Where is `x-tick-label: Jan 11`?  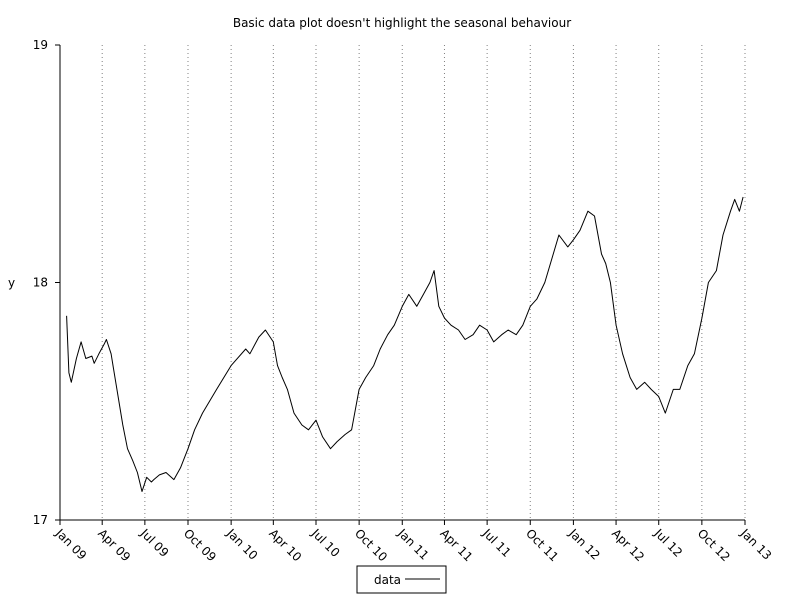 x-tick-label: Jan 11 is located at coordinates (412, 544).